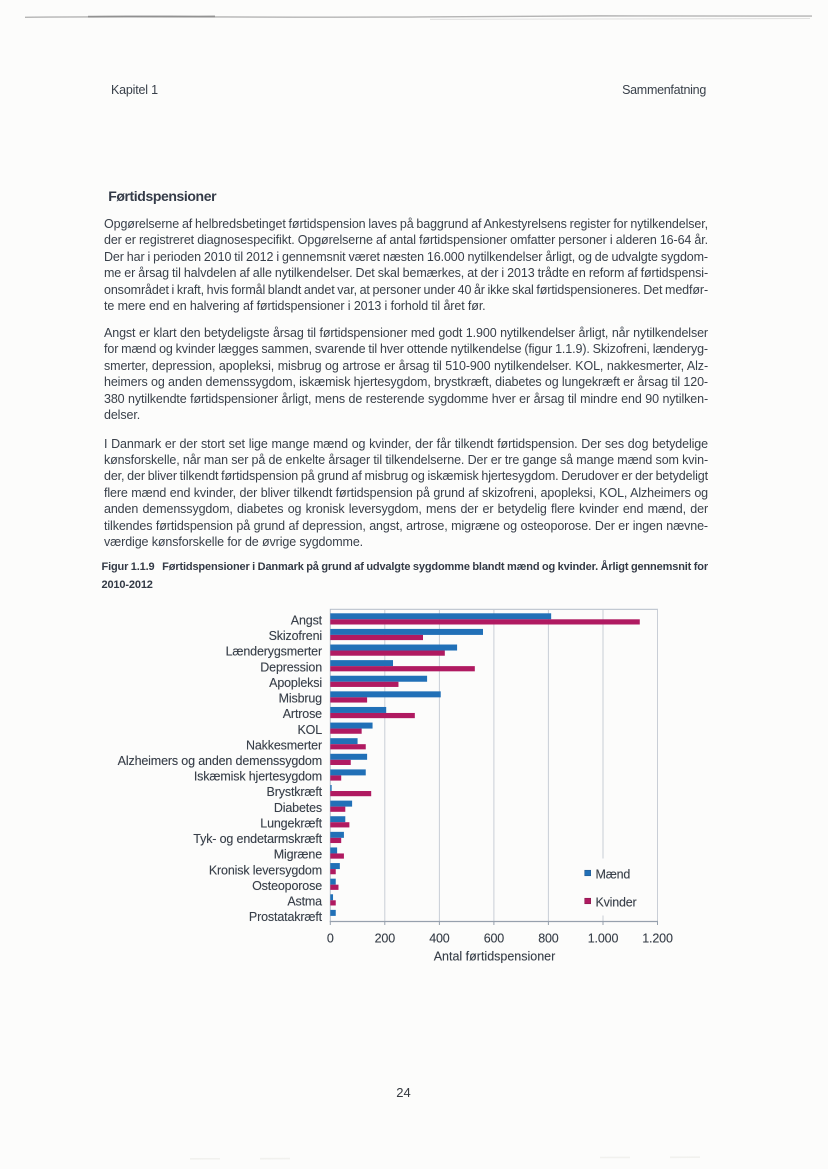 The width and height of the screenshot is (828, 1169). Describe the element at coordinates (657, 939) in the screenshot. I see `svg-text: 1.200` at that location.